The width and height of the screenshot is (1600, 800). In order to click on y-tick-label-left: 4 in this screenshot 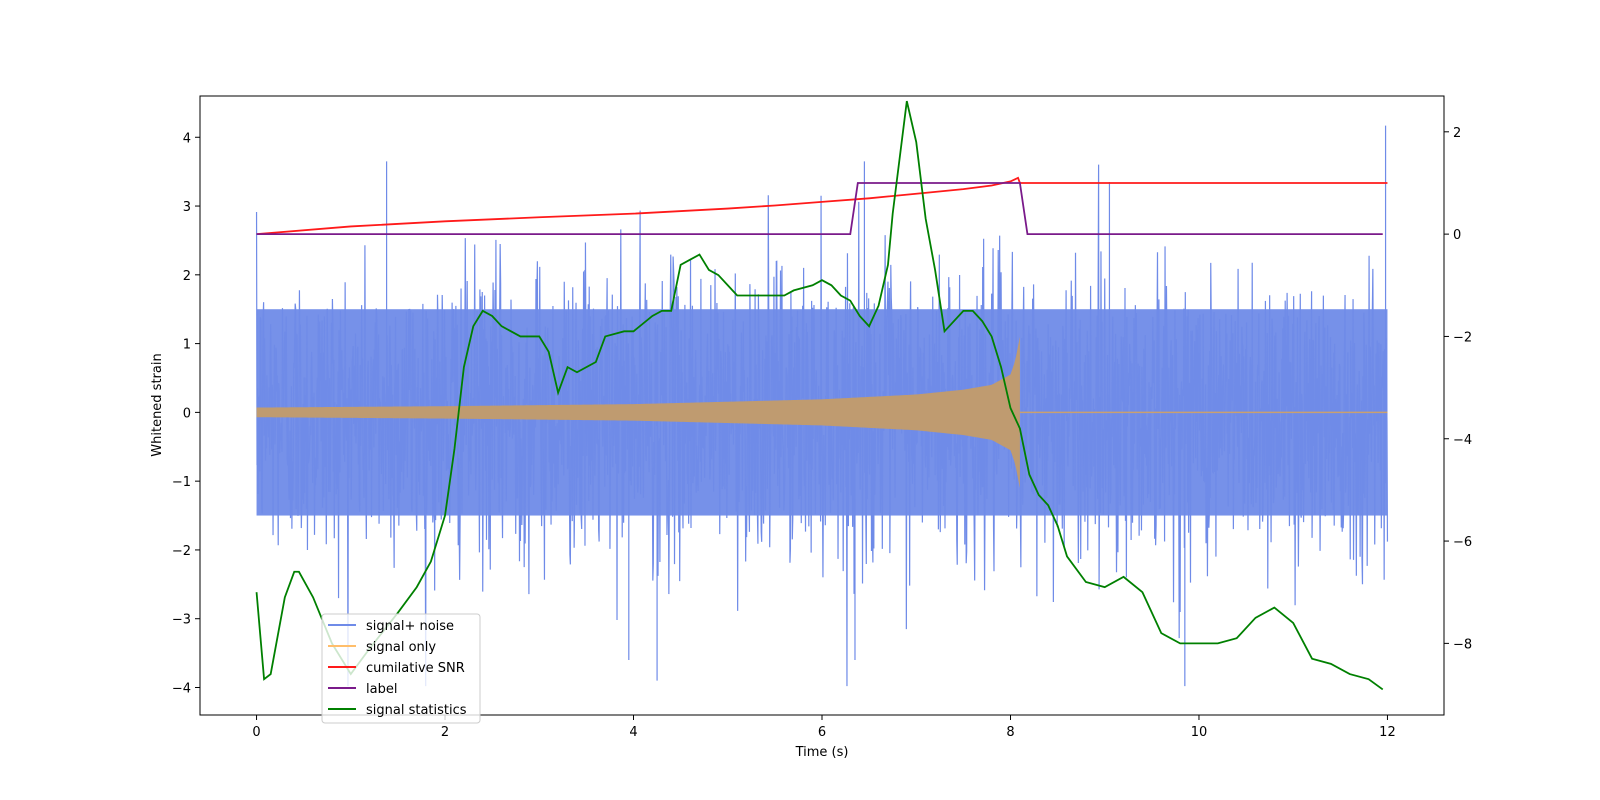, I will do `click(187, 138)`.